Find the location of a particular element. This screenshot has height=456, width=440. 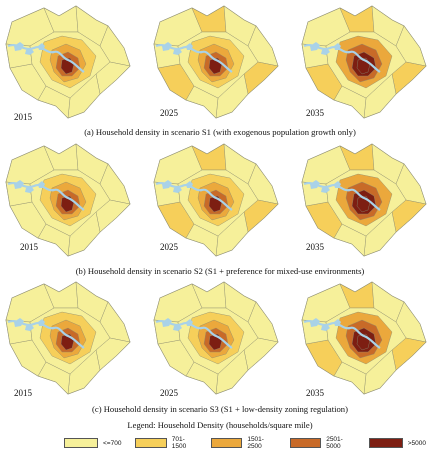

legend-item: 701-1500 is located at coordinates (166, 443).